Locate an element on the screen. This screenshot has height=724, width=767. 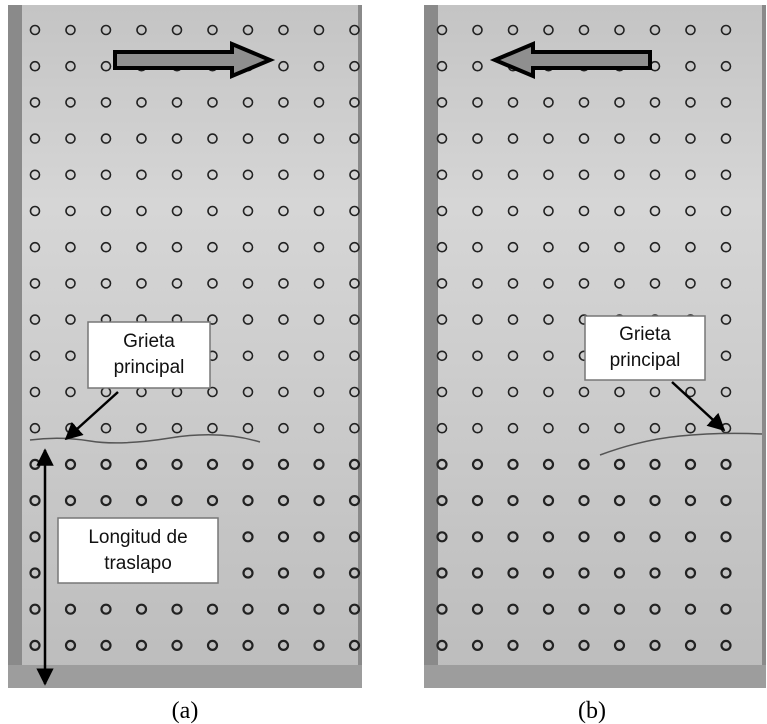
annotation-text: Grieta is located at coordinates (645, 334).